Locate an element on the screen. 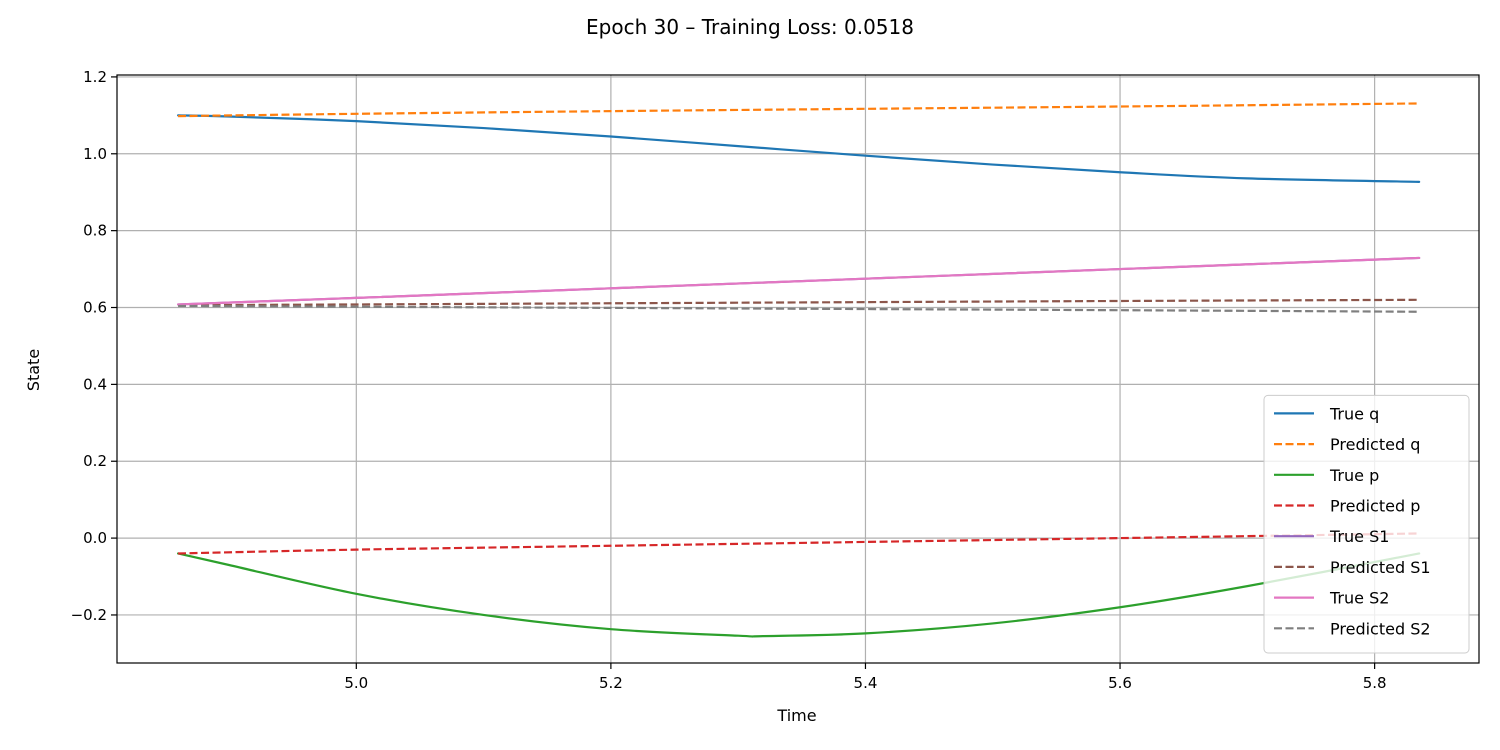 This screenshot has height=750, width=1500. series-line-predicted-s1 is located at coordinates (799, 302).